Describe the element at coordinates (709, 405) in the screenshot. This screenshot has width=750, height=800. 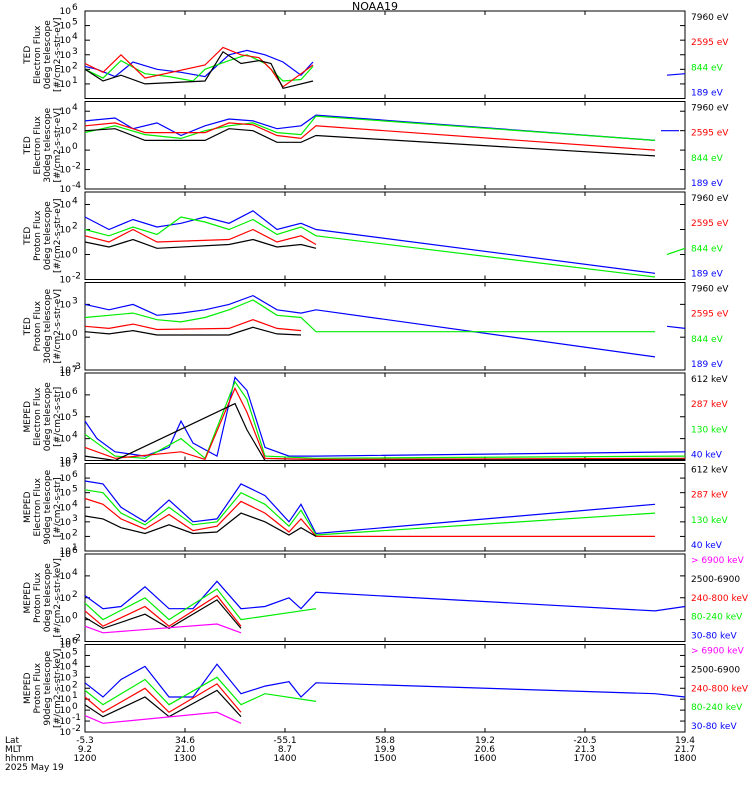
I see `legend-entry: 287 keV` at that location.